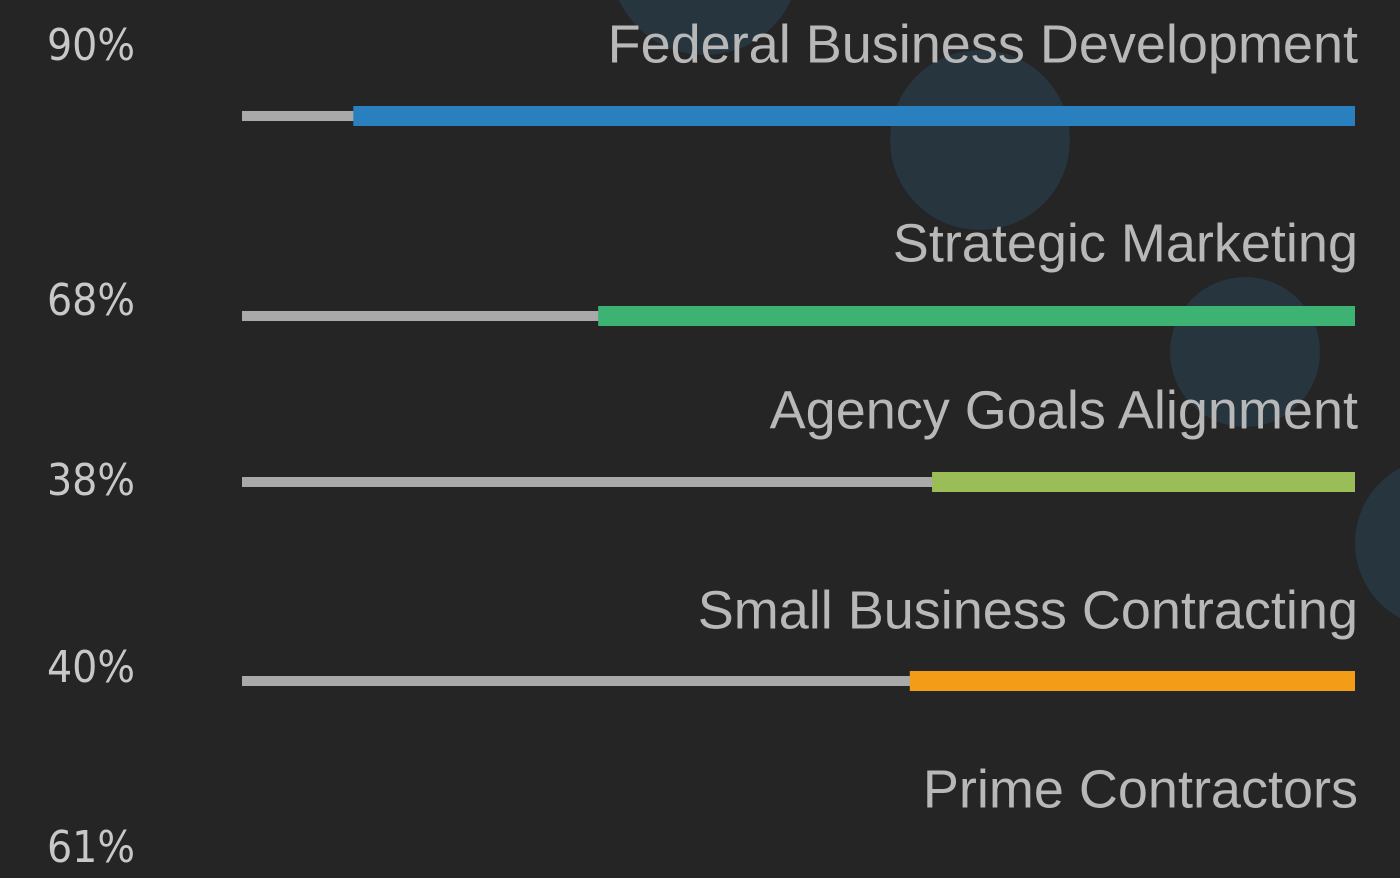 Image resolution: width=1400 pixels, height=878 pixels. I want to click on skill-name: Prime Contractors, so click(1140, 789).